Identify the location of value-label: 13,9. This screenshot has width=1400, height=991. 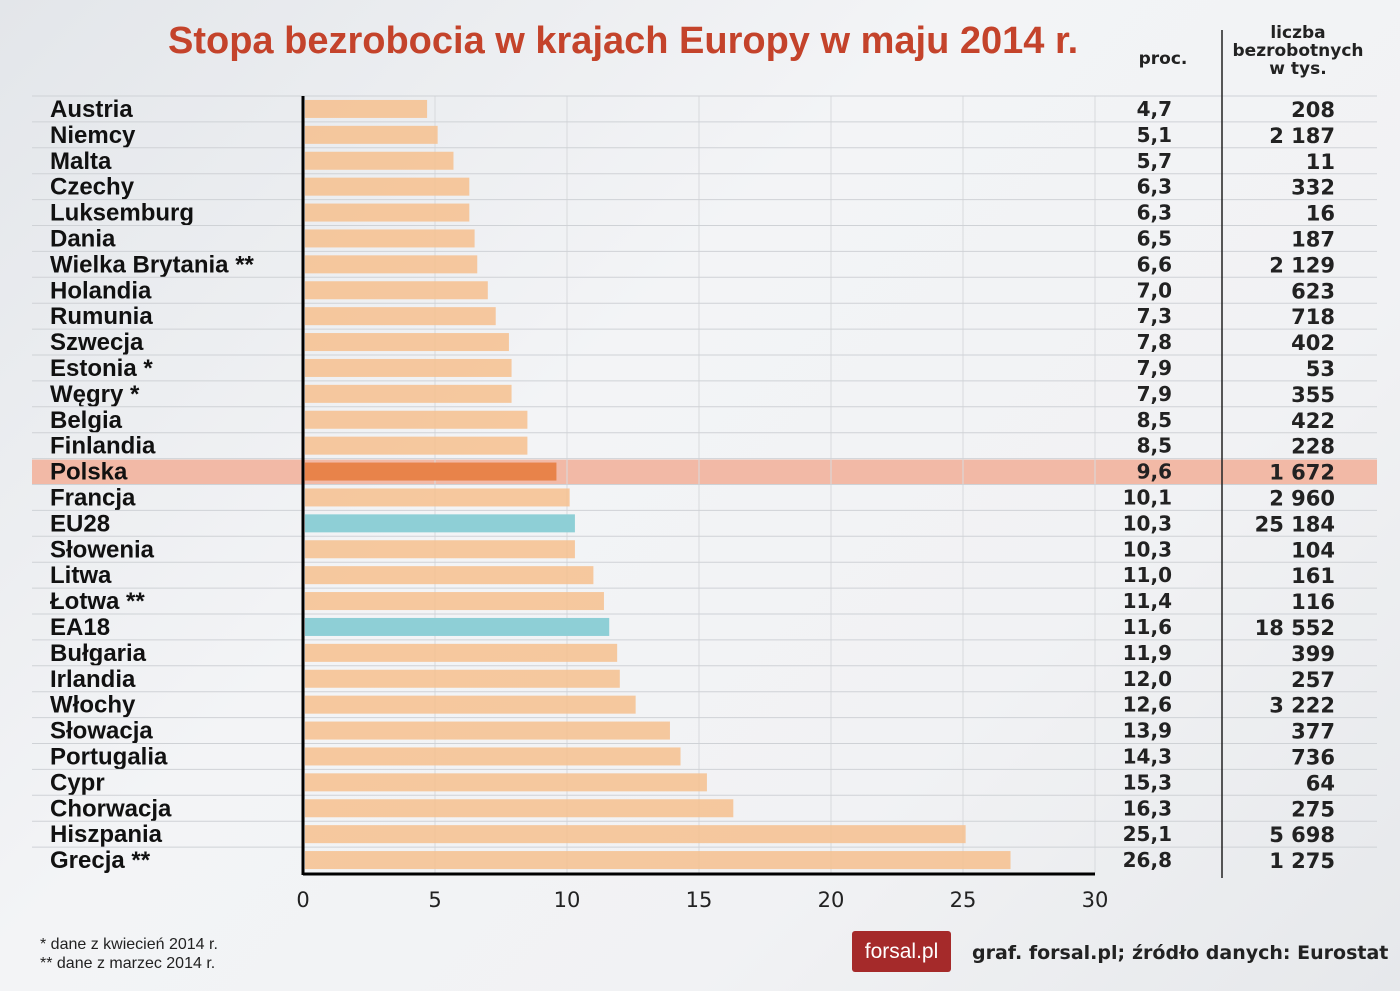
(1147, 731).